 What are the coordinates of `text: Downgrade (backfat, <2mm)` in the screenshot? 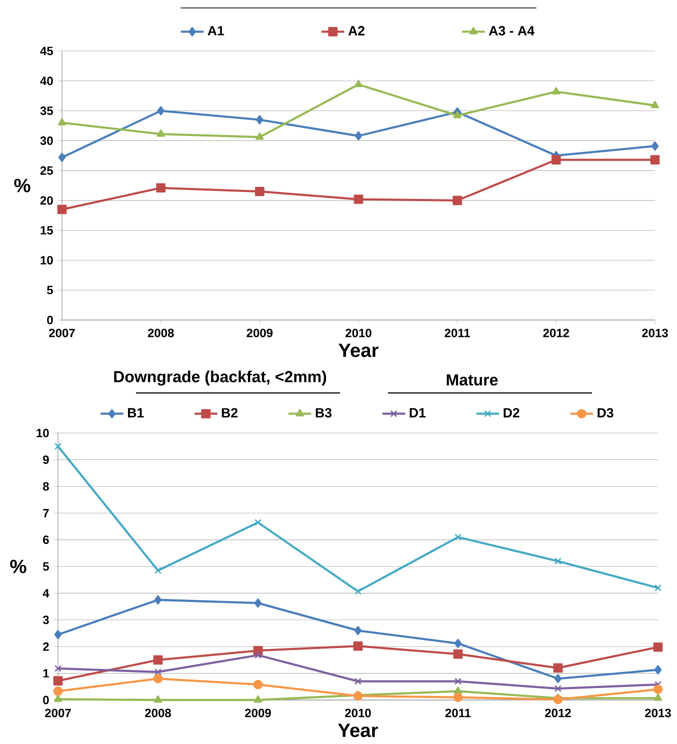 It's located at (220, 378).